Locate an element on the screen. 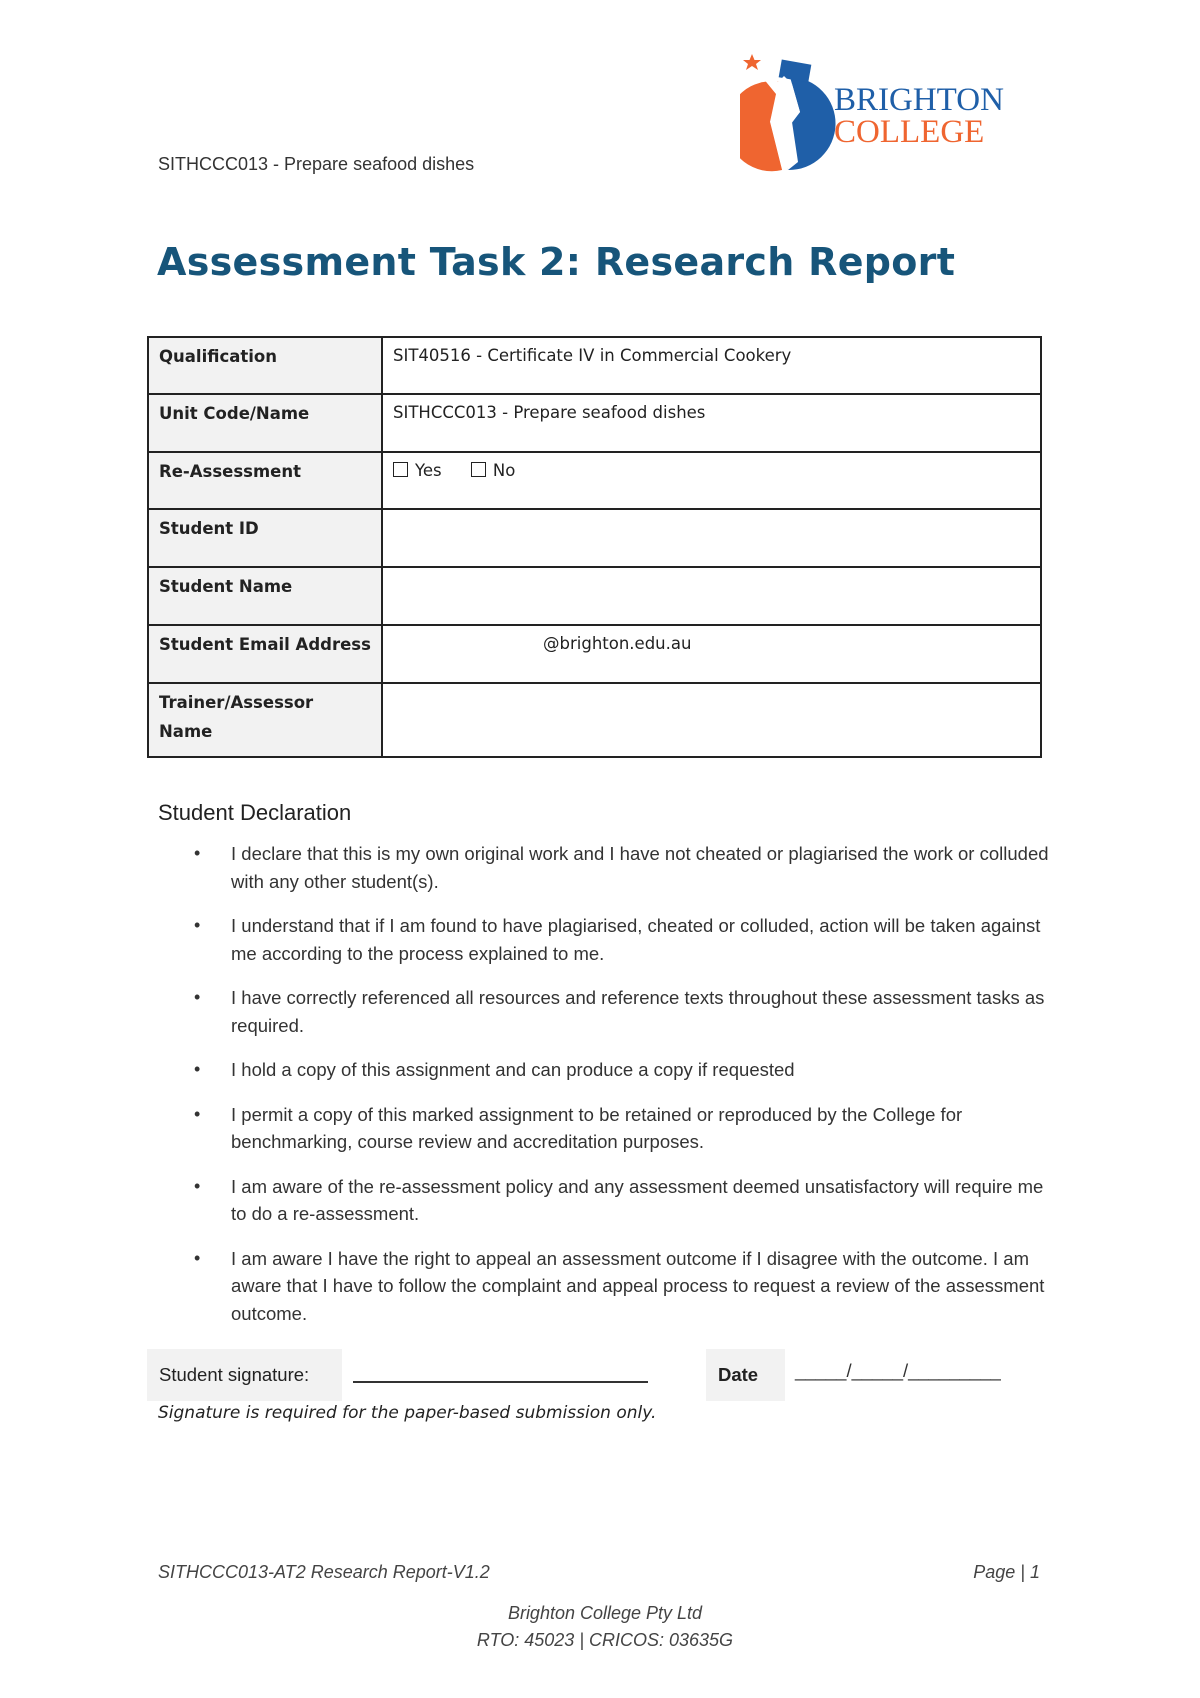 The height and width of the screenshot is (1698, 1200). yes-label: Yes is located at coordinates (428, 470).